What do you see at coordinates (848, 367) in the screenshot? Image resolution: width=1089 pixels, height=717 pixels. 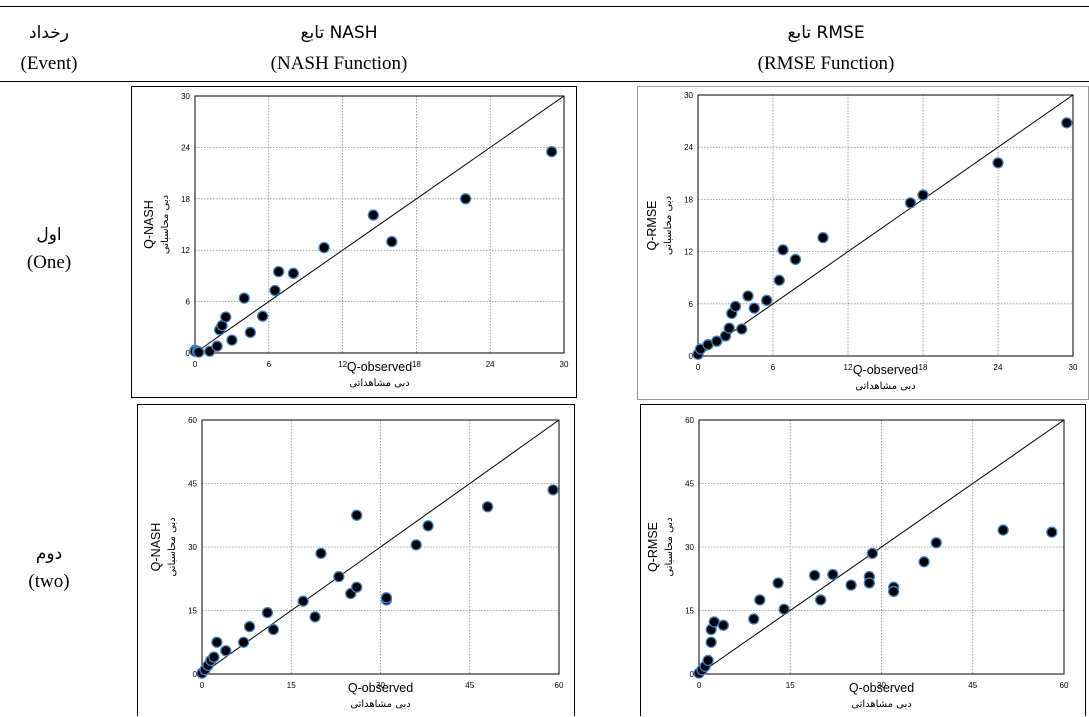 I see `x-tick-label: 12` at bounding box center [848, 367].